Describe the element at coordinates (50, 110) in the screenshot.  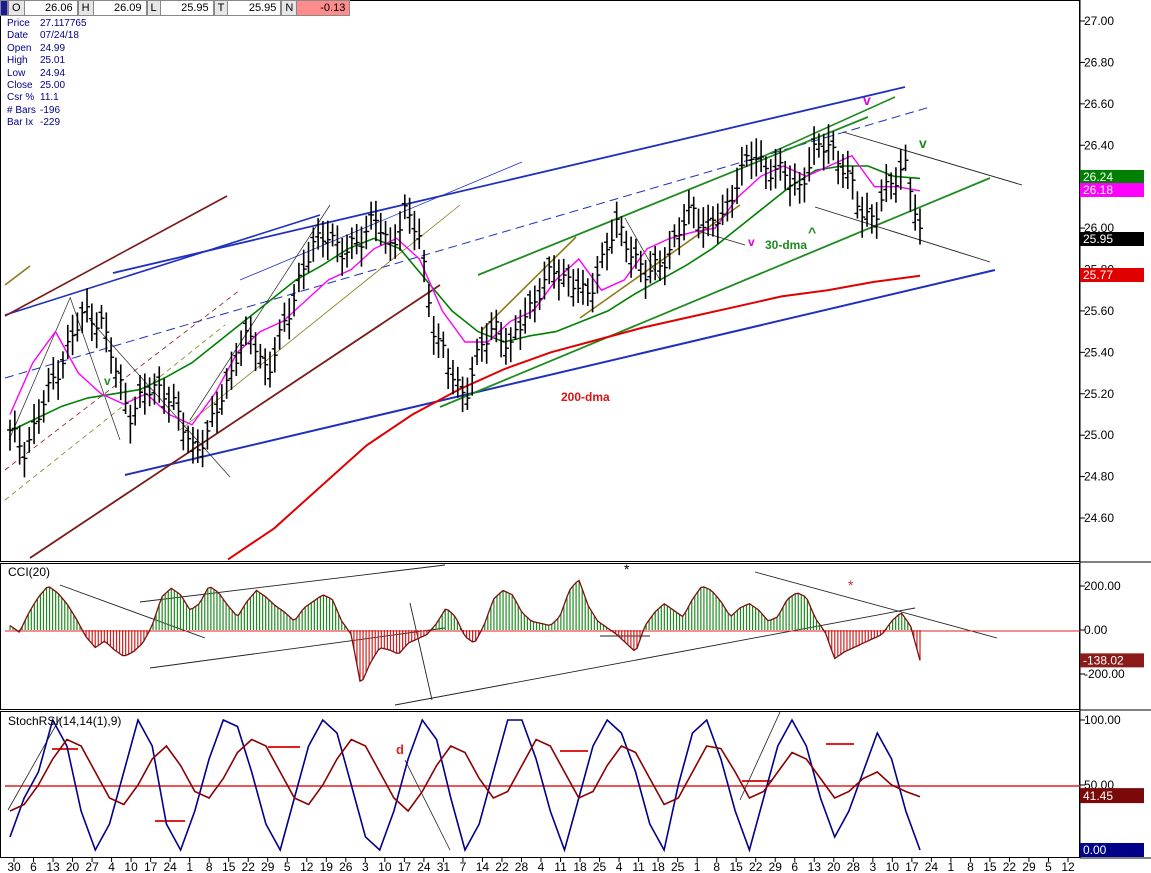
I see `info-value: -196` at that location.